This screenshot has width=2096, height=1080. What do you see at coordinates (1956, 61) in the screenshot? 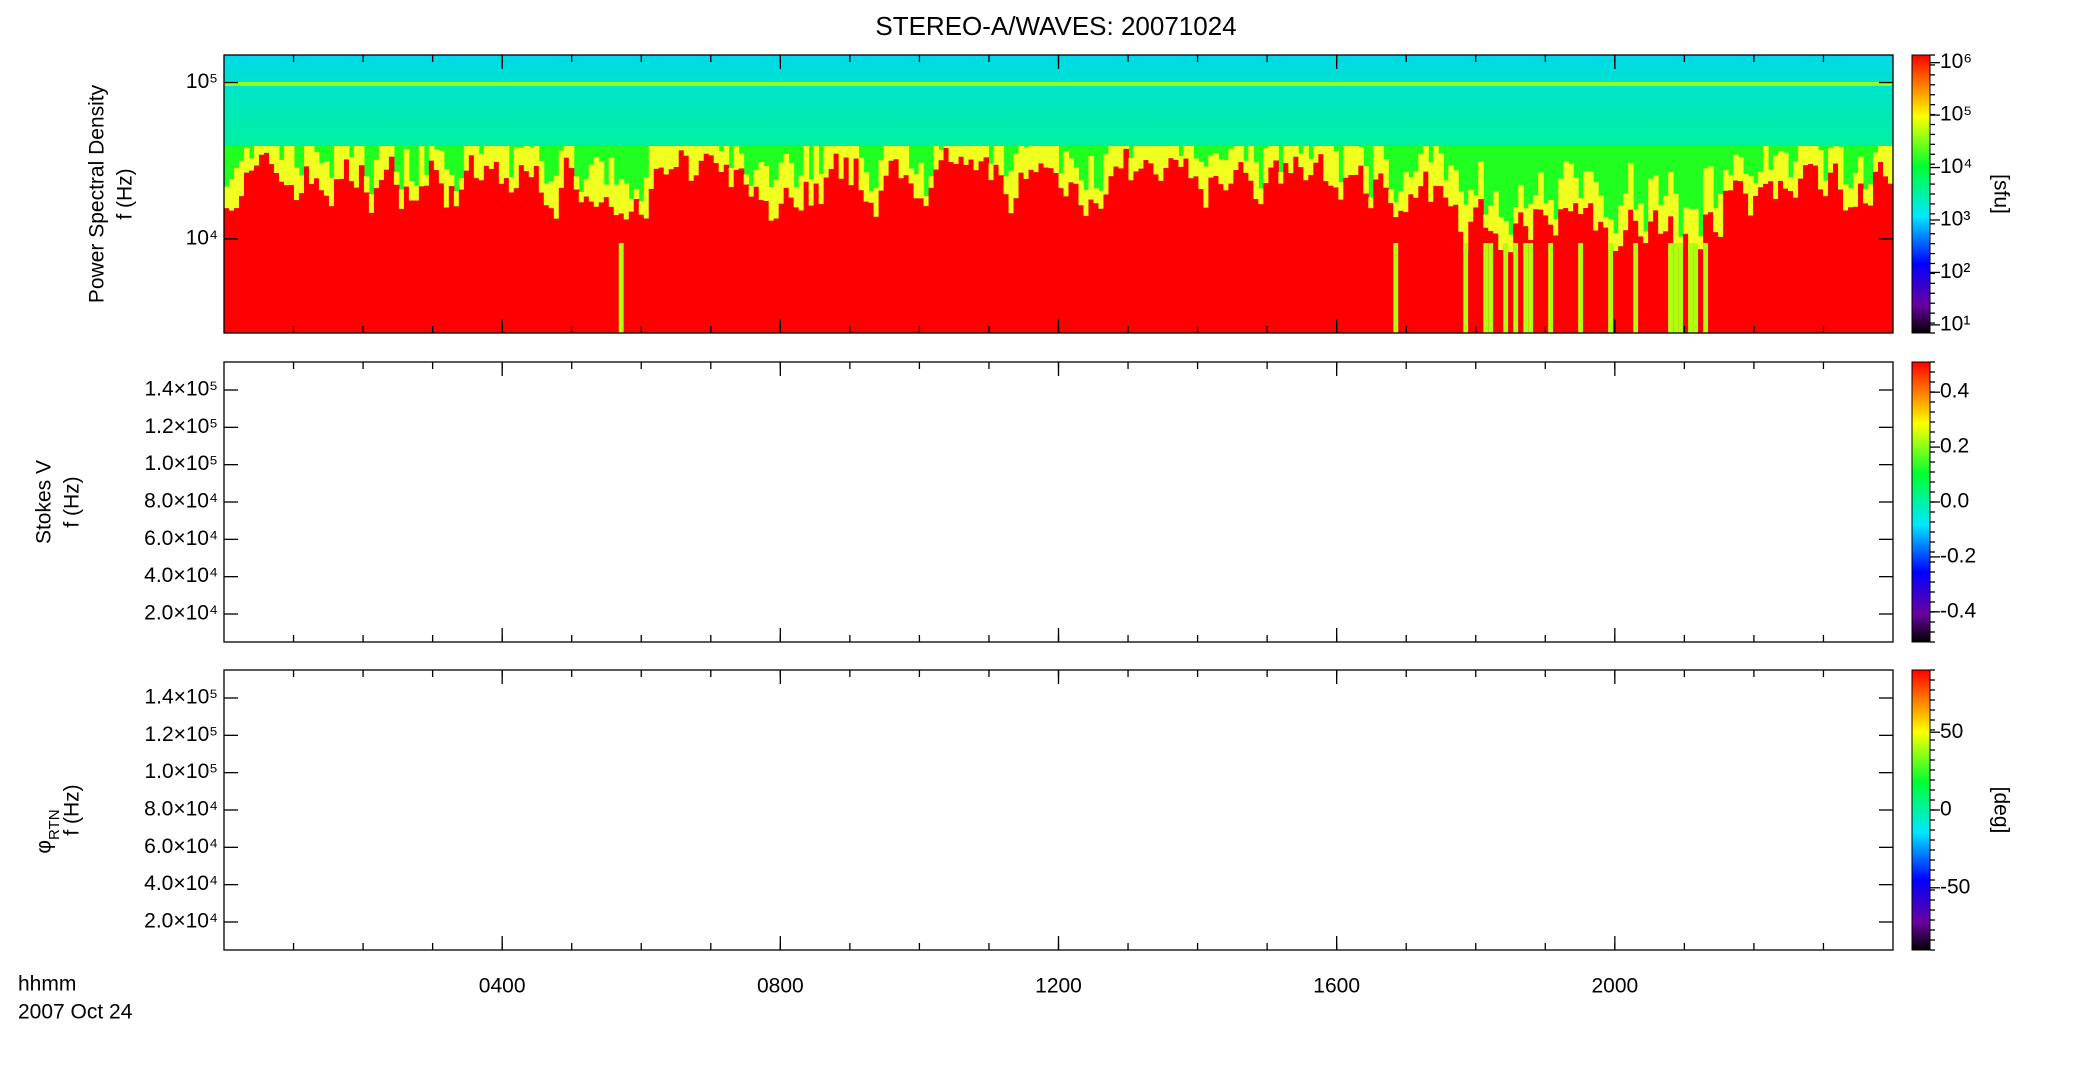
I see `colorbar-tick-label: 10⁶` at bounding box center [1956, 61].